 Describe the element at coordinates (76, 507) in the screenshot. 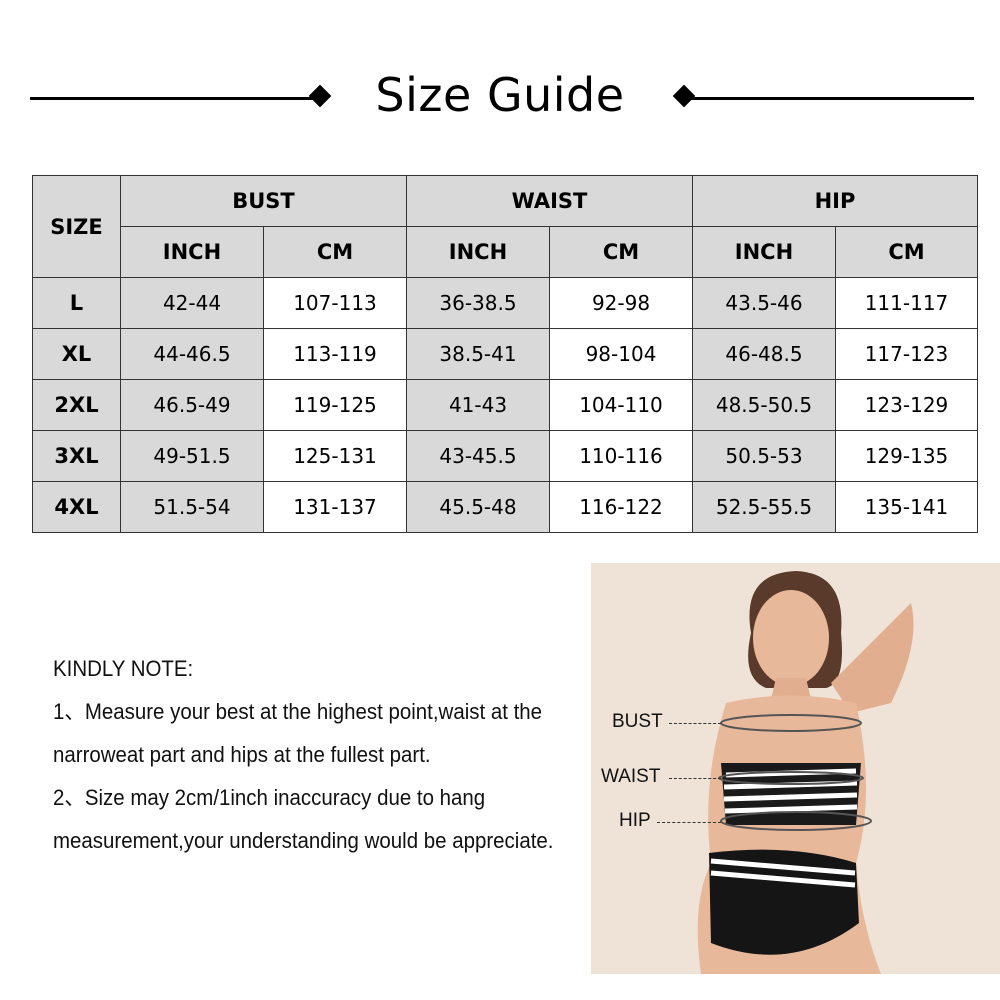

I see `size-cell: 4XL` at that location.